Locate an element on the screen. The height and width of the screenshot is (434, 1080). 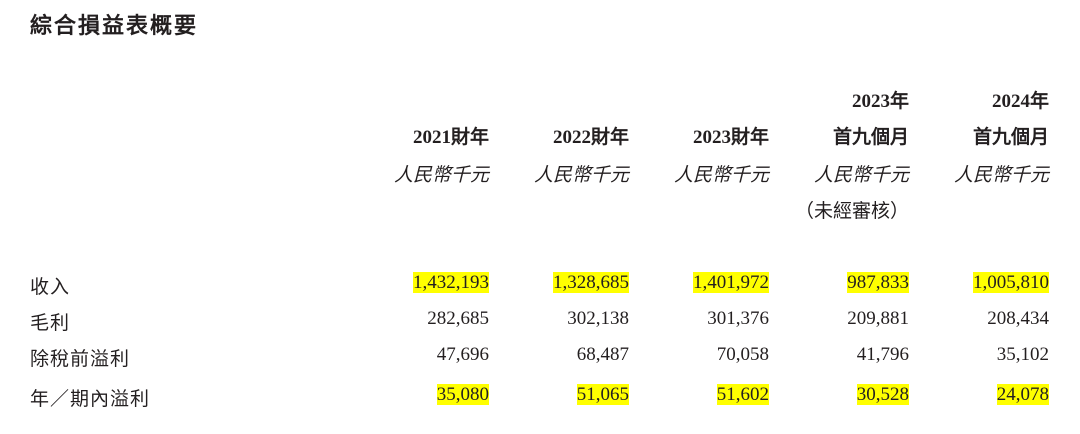
column-line2: 2023財年 is located at coordinates (730, 137).